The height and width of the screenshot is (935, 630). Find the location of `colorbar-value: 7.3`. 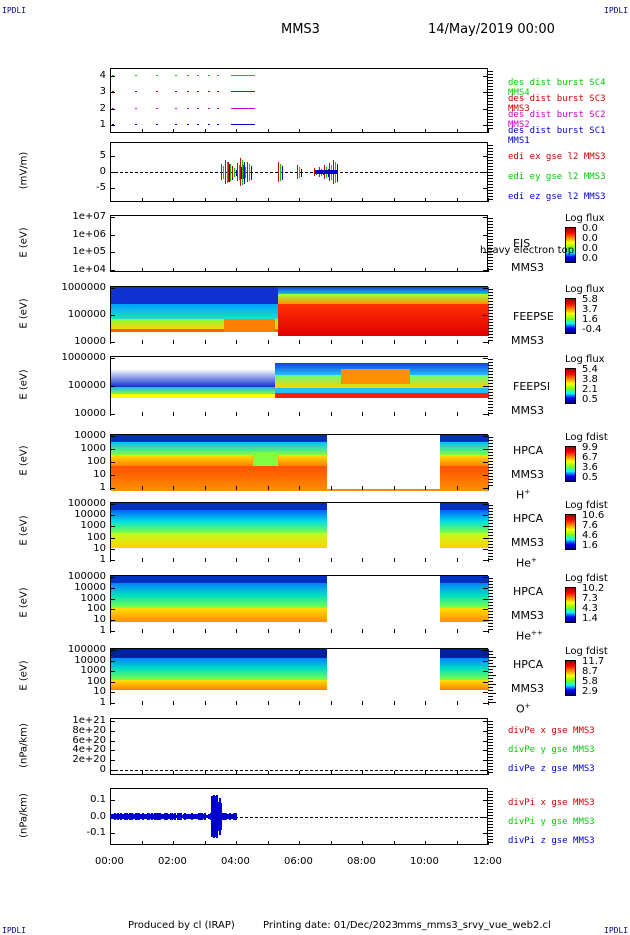

colorbar-value: 7.3 is located at coordinates (590, 598).